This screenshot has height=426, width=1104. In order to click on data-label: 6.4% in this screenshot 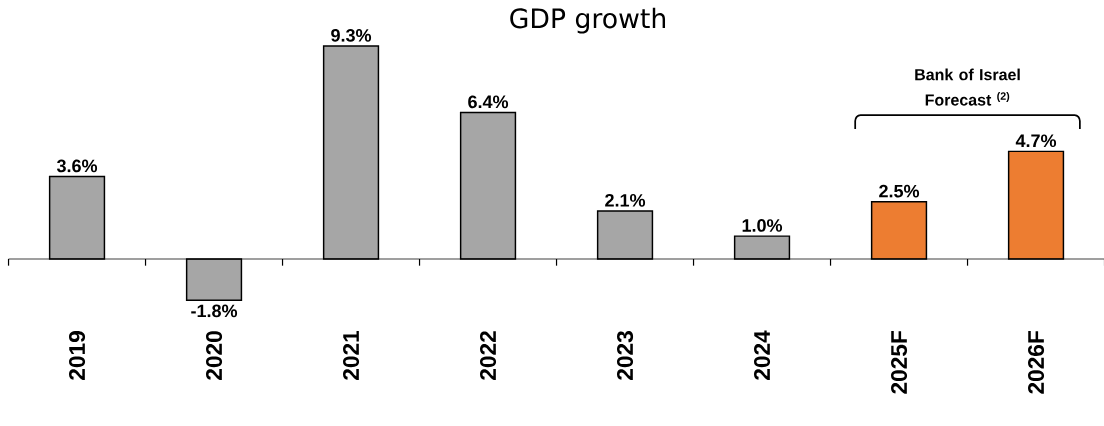, I will do `click(488, 102)`.